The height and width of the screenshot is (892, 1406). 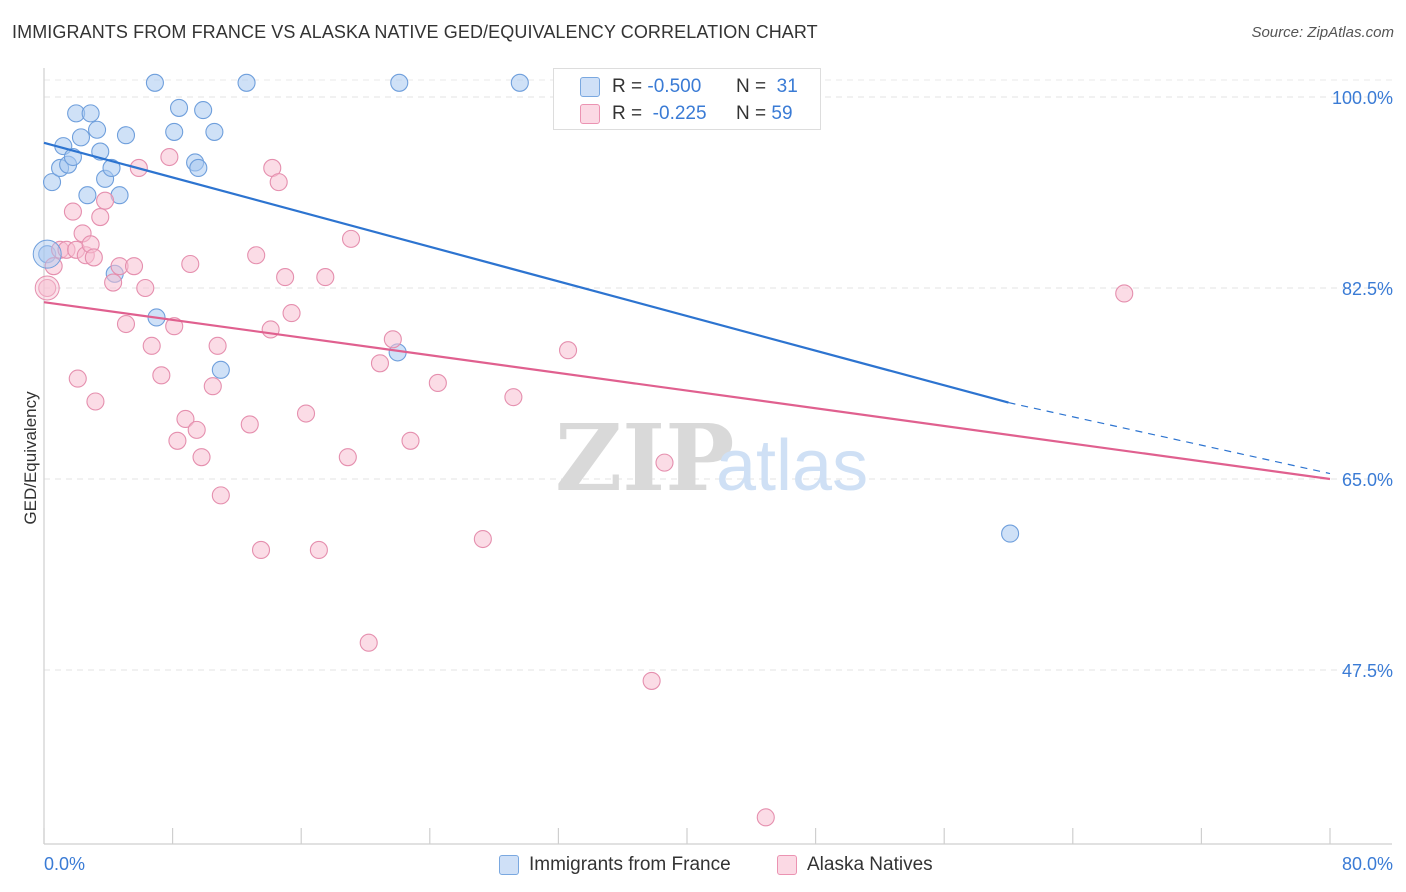 What do you see at coordinates (1169, 438) in the screenshot?
I see `trend-line-france-extension` at bounding box center [1169, 438].